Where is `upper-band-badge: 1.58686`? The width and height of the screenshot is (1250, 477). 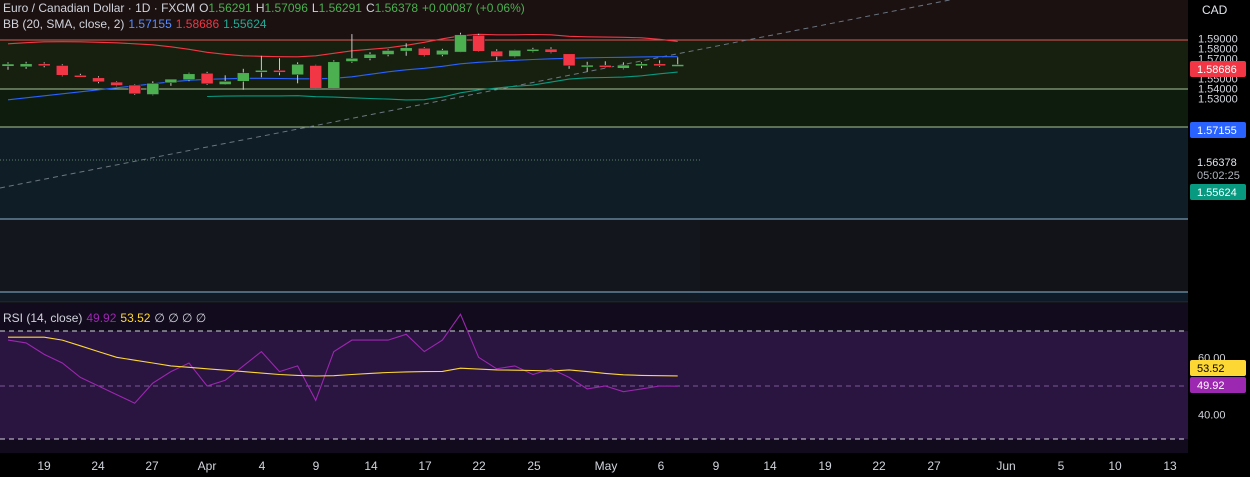 upper-band-badge: 1.58686 is located at coordinates (1217, 70).